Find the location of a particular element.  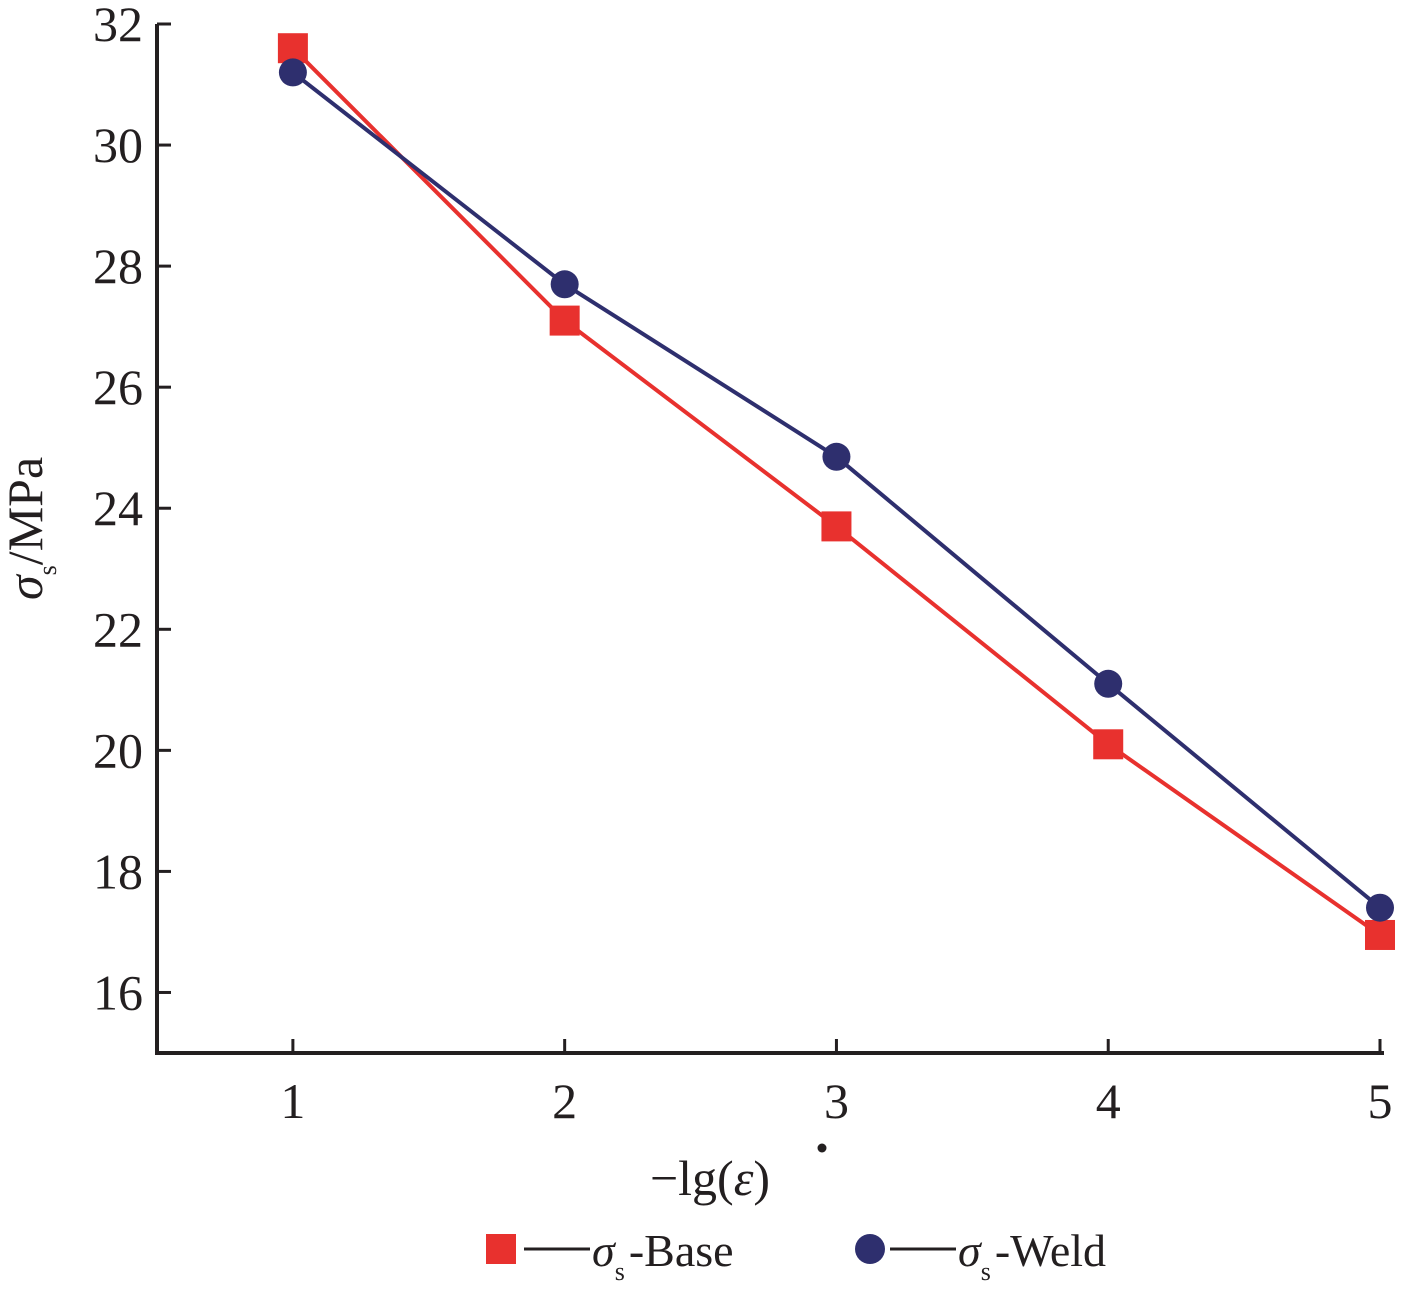

x-tick-label-2: 2 is located at coordinates (564, 1101).